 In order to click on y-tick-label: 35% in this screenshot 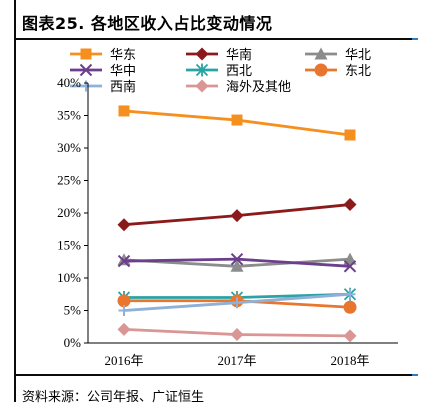, I will do `click(69, 115)`.